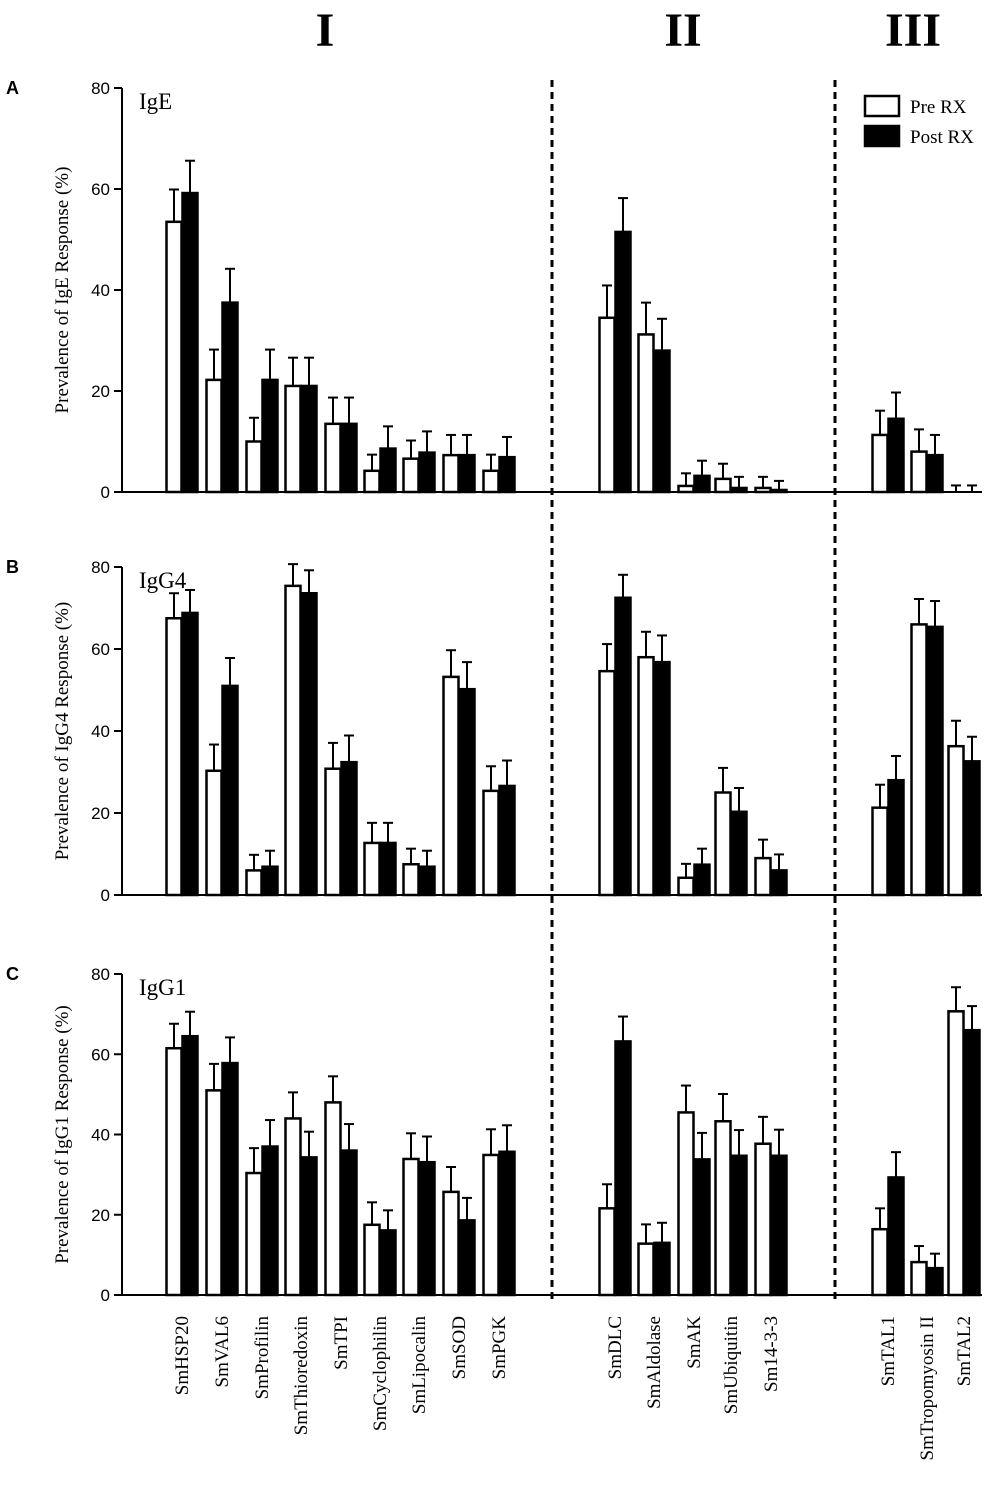 The image size is (992, 1512). Describe the element at coordinates (919, 760) in the screenshot. I see `bar-IgG4-pre-SmTropomyosin II` at that location.